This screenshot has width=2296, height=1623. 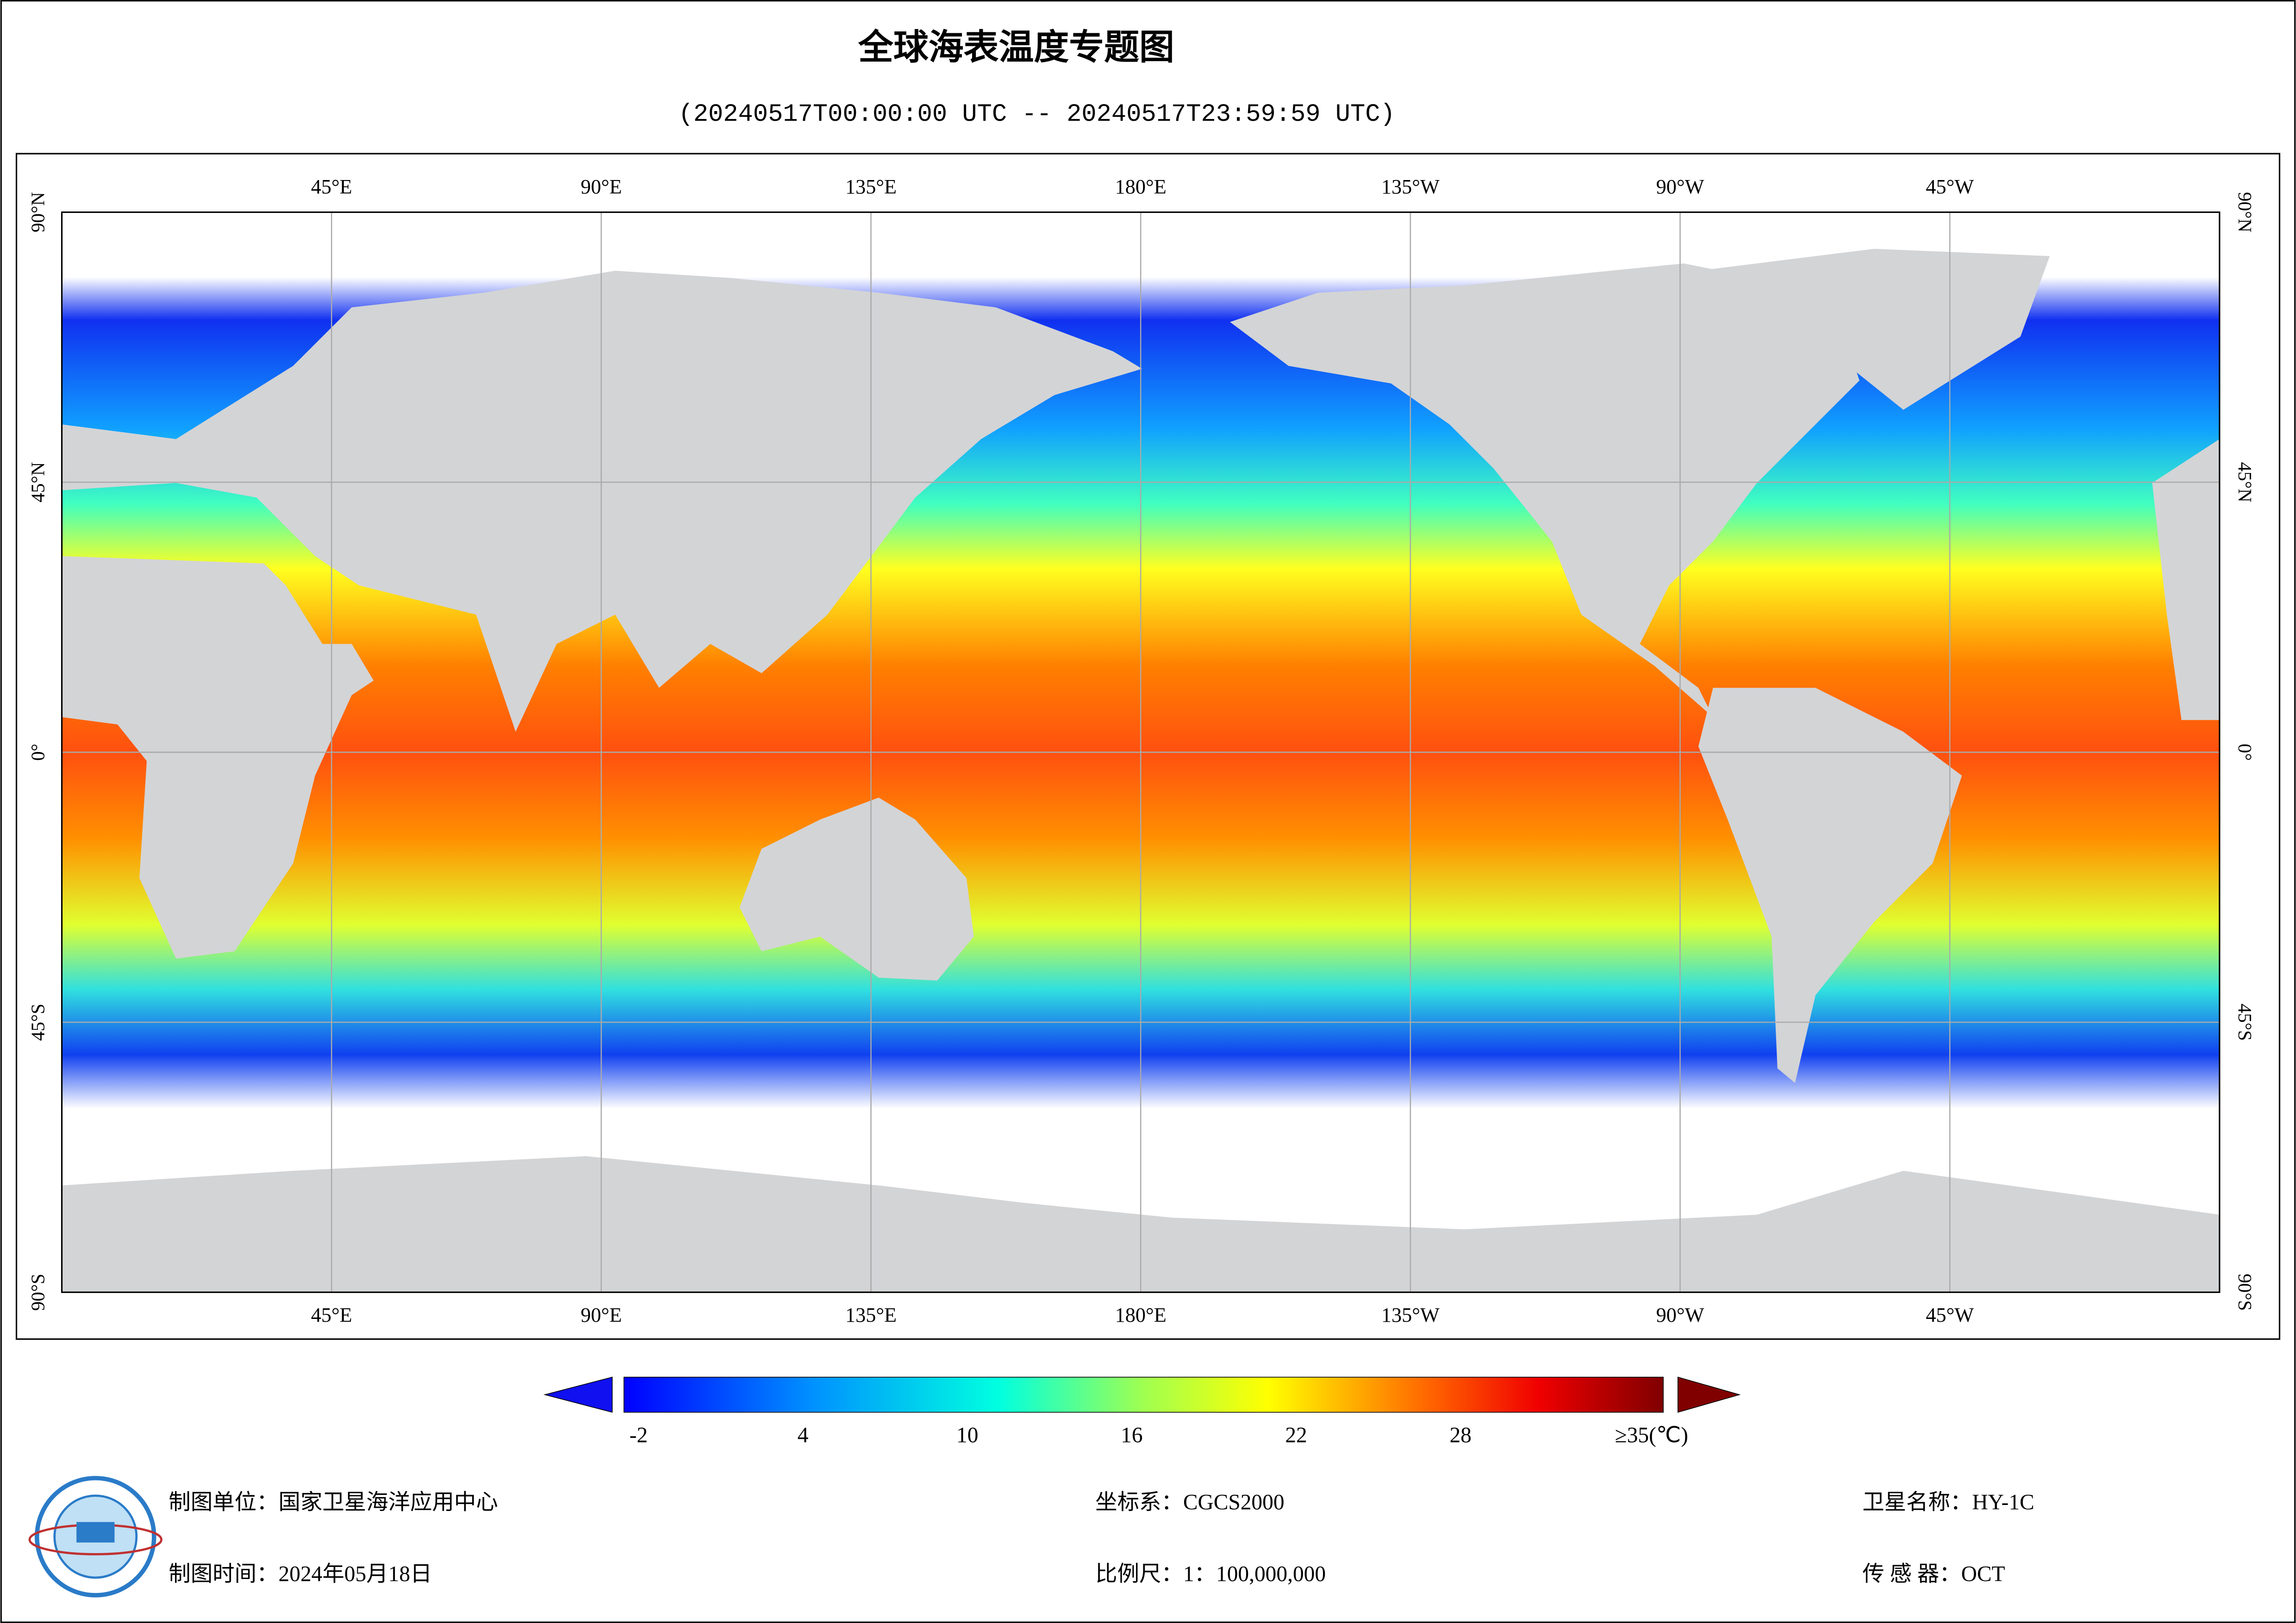 What do you see at coordinates (1948, 1503) in the screenshot?
I see `satellite: 卫星名称：HY-1C` at bounding box center [1948, 1503].